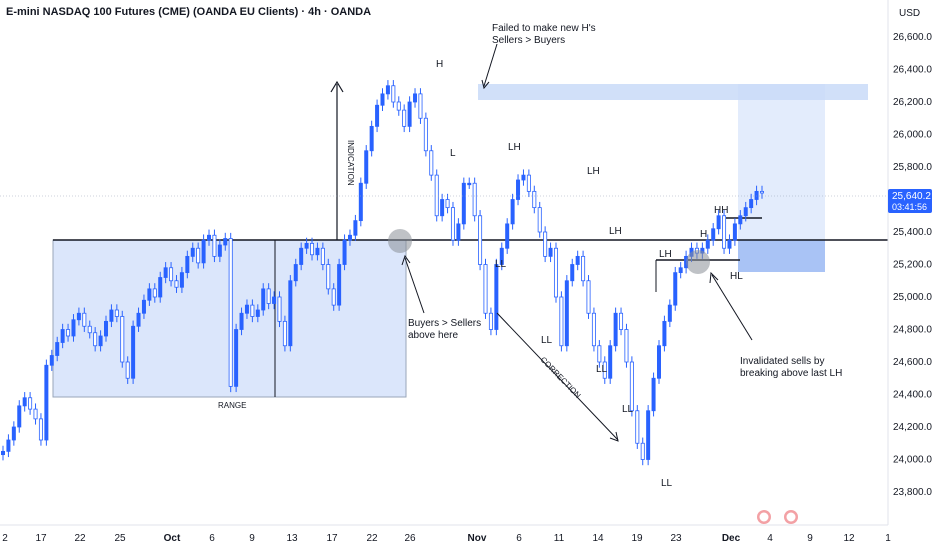 The height and width of the screenshot is (550, 932). Describe the element at coordinates (598, 538) in the screenshot. I see `time-tick-label: 14` at that location.